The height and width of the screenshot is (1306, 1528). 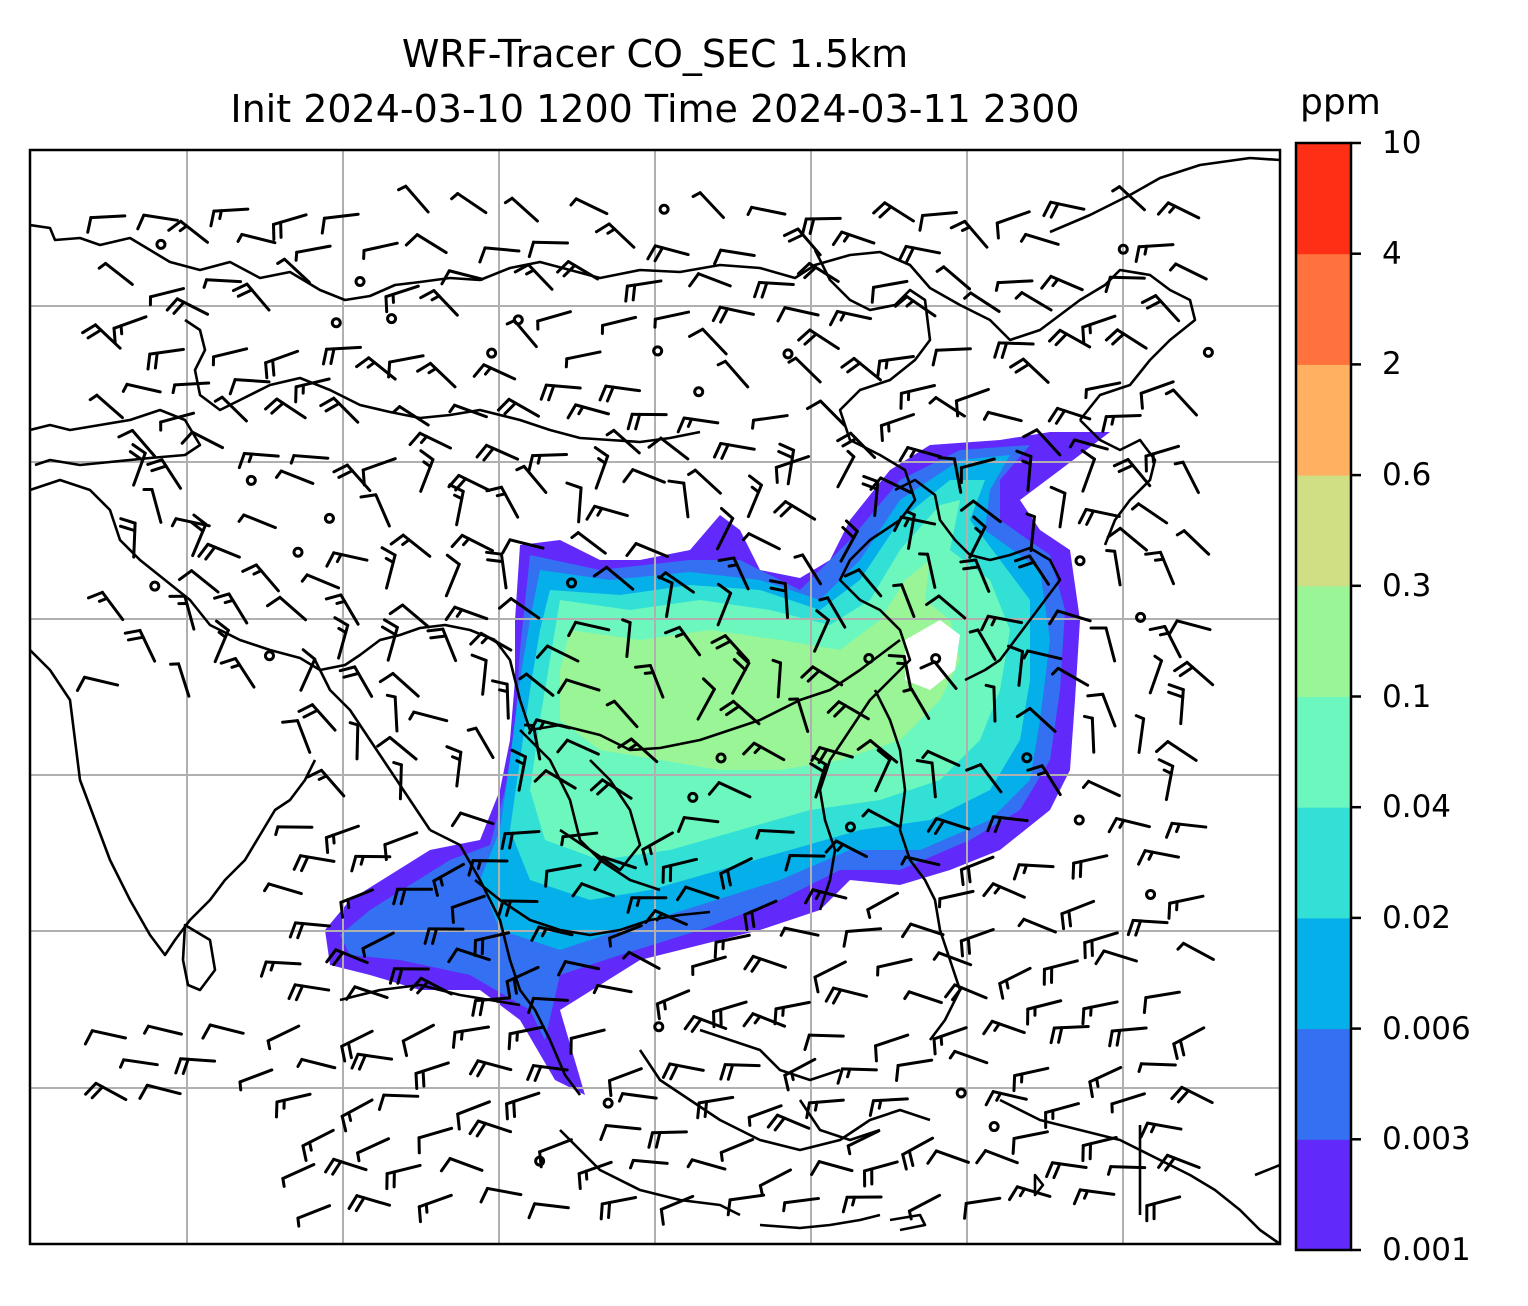 I want to click on colorbar-tick-label: 0.001, so click(x=1426, y=1250).